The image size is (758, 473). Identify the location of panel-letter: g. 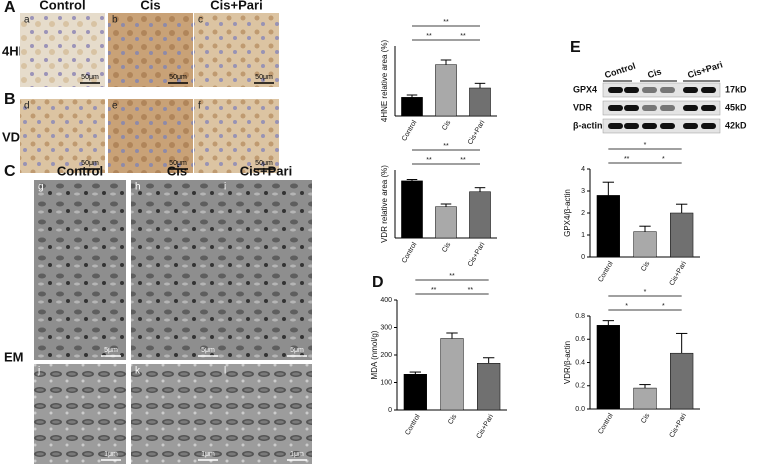
(41, 187).